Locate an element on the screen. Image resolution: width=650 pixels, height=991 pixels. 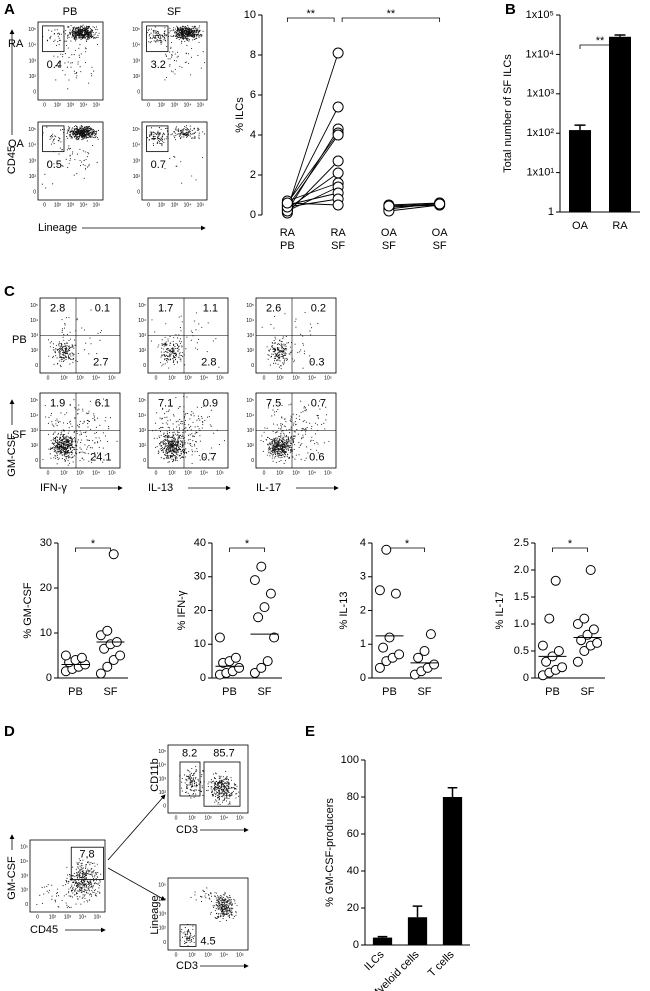
flow-tick-label: 10³ is located at coordinates (251, 431).